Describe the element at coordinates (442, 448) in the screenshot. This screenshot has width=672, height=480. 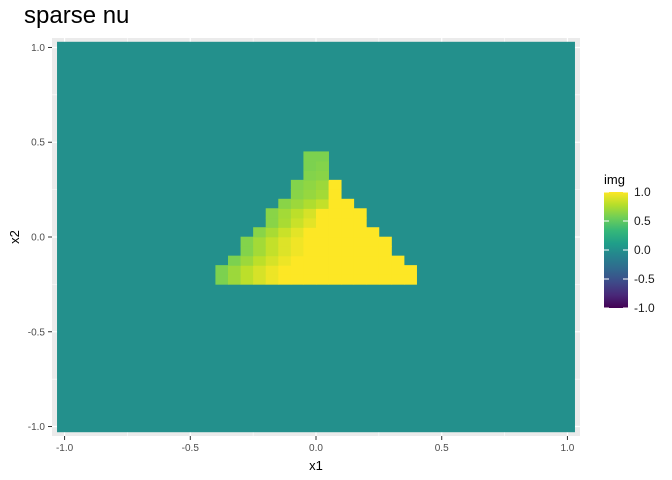
I see `x-tick-label: 0.5` at that location.